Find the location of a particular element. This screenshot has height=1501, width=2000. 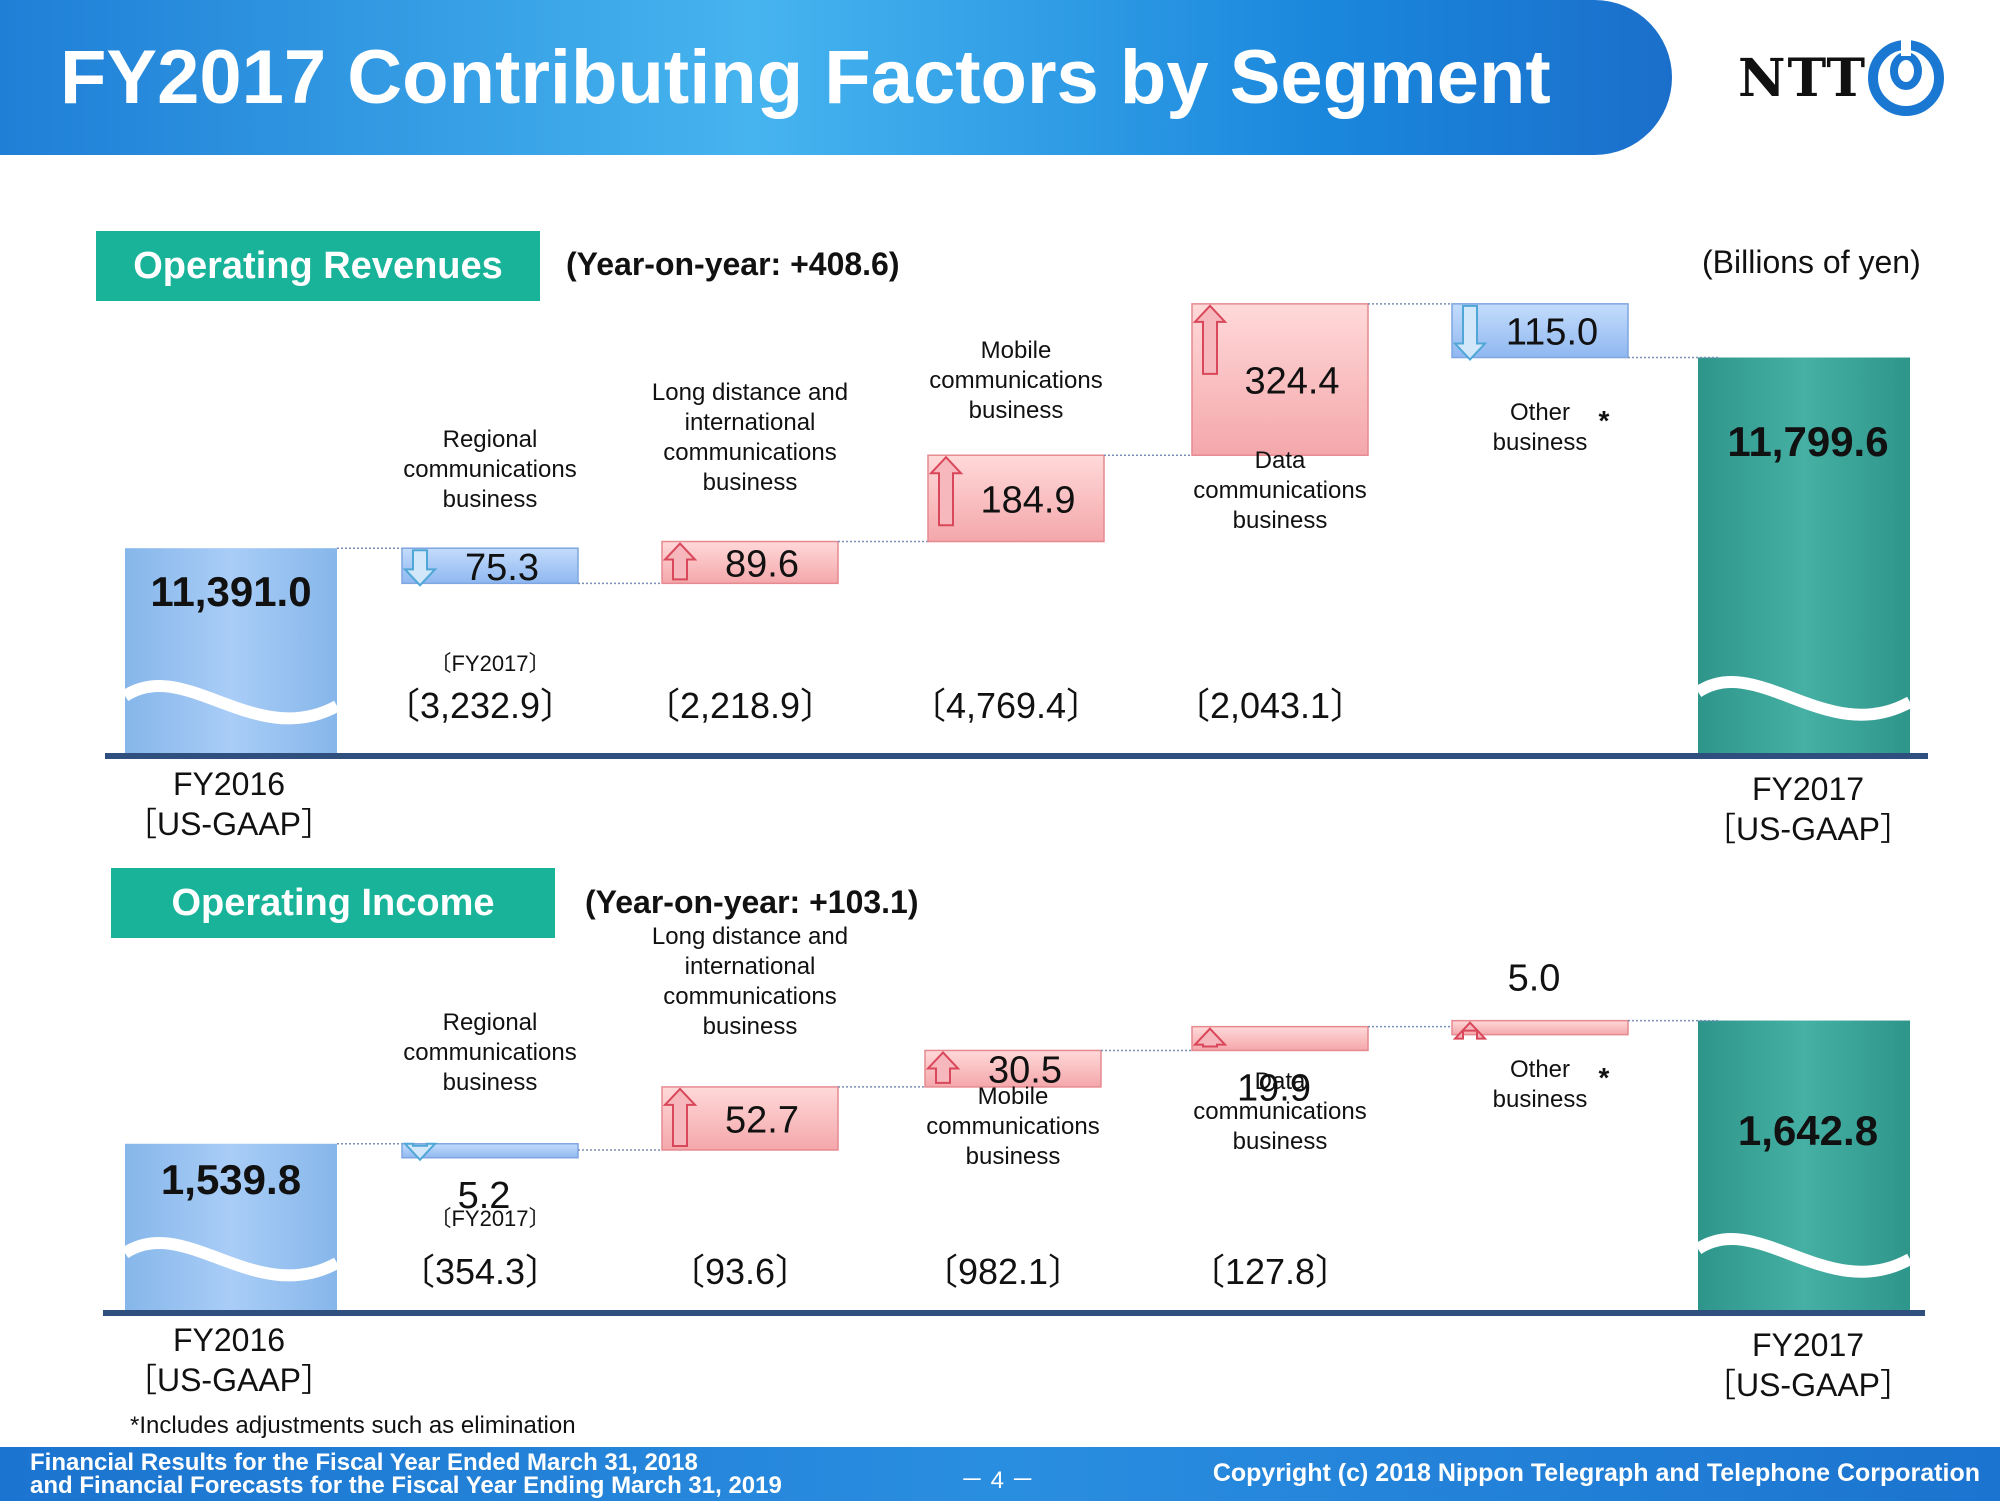

end-bar: 11,799.6 FY2017 ［US-GAAP］ is located at coordinates (1803, 602).